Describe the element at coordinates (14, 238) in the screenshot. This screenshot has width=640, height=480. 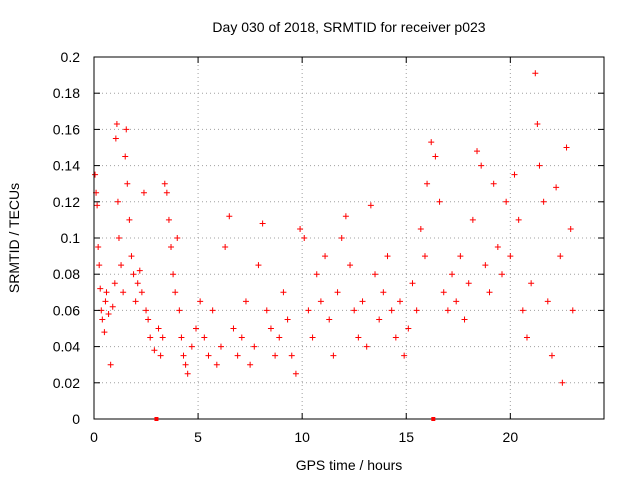
I see `y-axis-label: SRMTID / TECUs` at that location.